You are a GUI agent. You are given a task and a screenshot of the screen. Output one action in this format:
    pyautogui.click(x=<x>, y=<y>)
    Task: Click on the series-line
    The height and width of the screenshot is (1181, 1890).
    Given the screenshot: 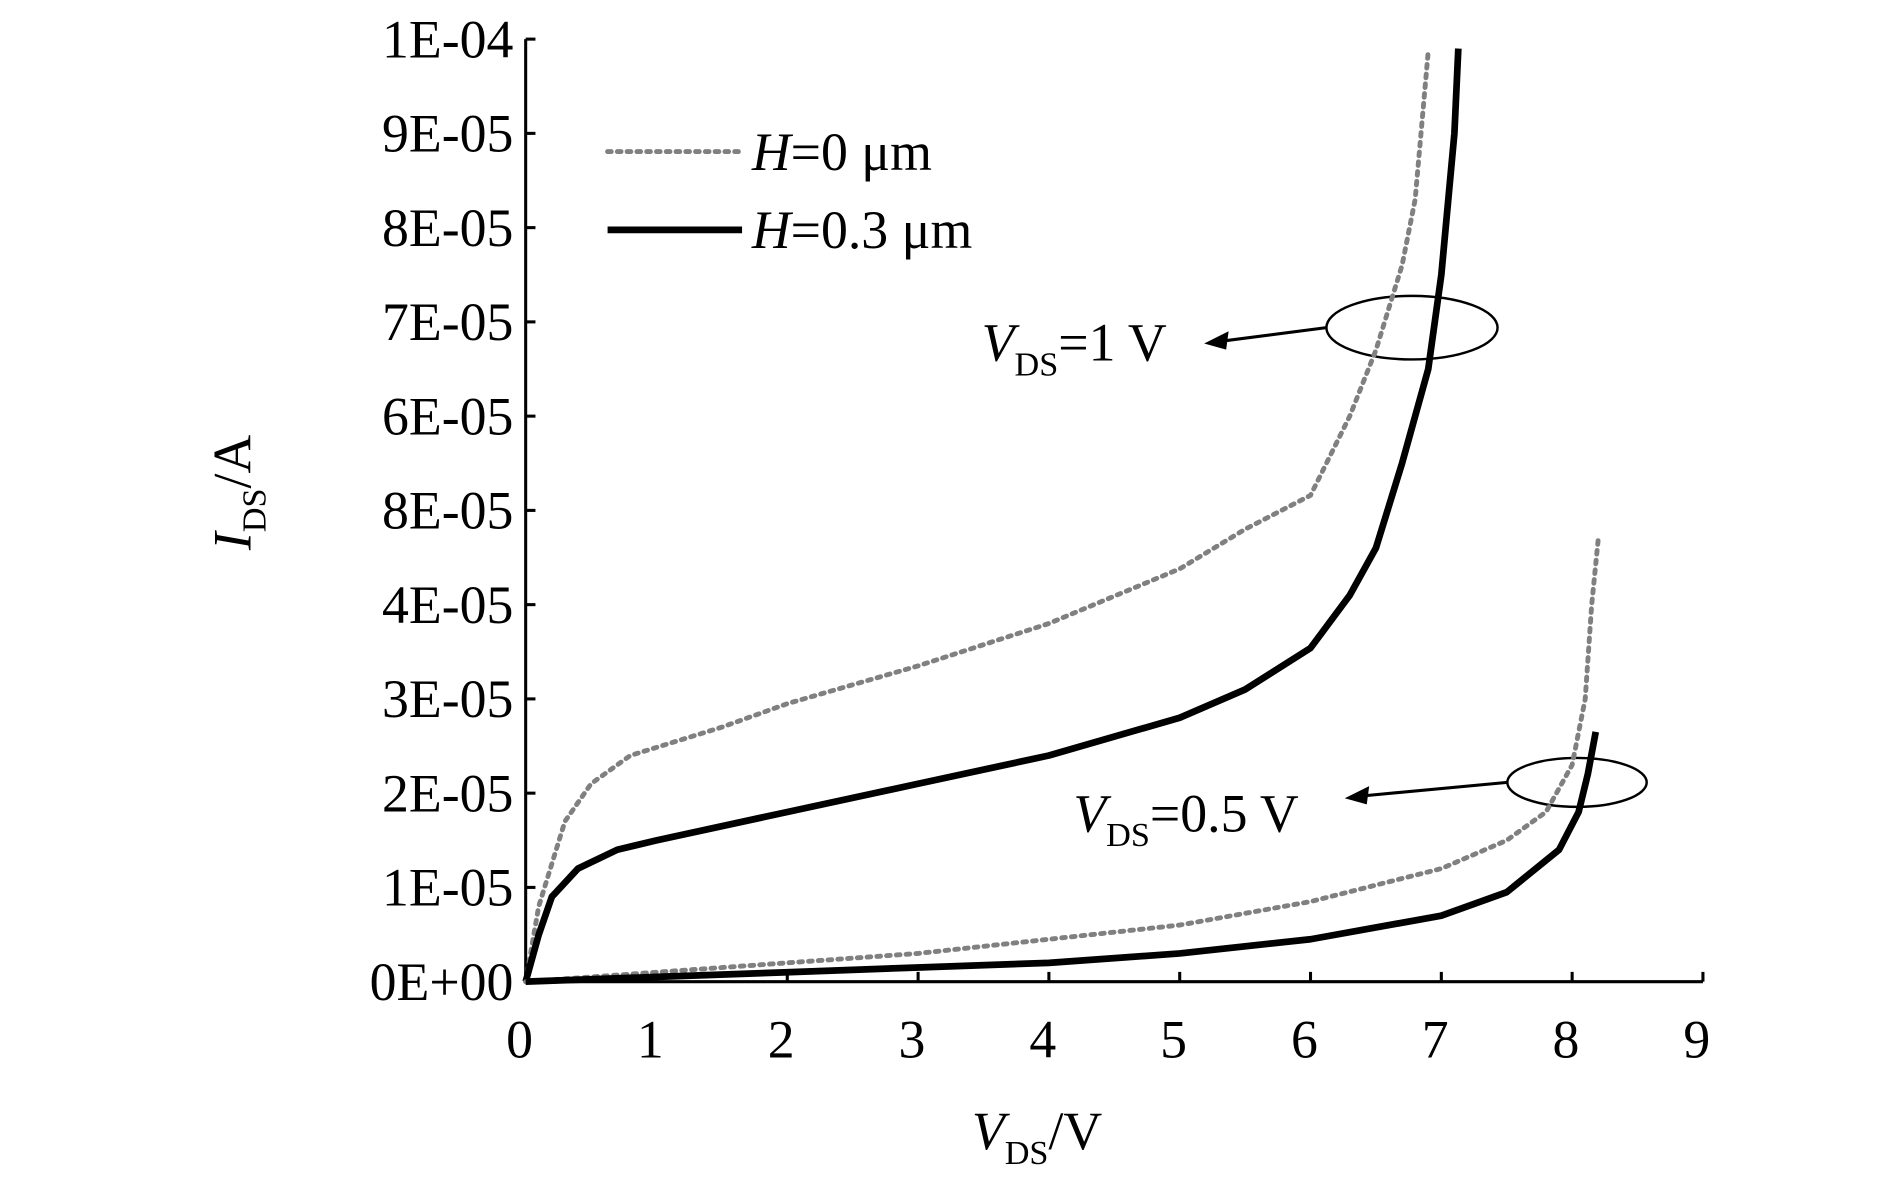 What is the action you would take?
    pyautogui.click(x=1062, y=858)
    